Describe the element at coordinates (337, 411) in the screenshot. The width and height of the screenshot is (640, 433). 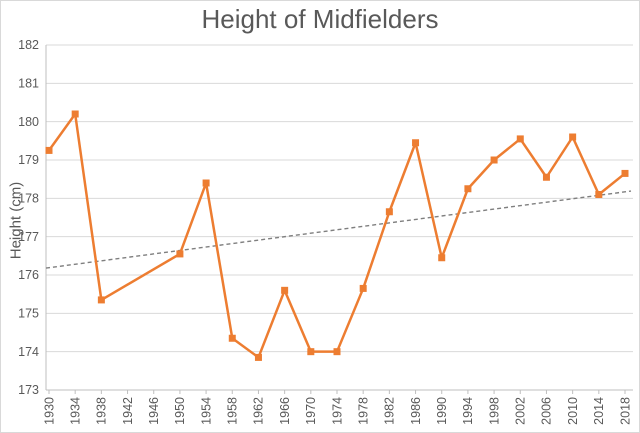
I see `x-tick-label: 1974` at that location.